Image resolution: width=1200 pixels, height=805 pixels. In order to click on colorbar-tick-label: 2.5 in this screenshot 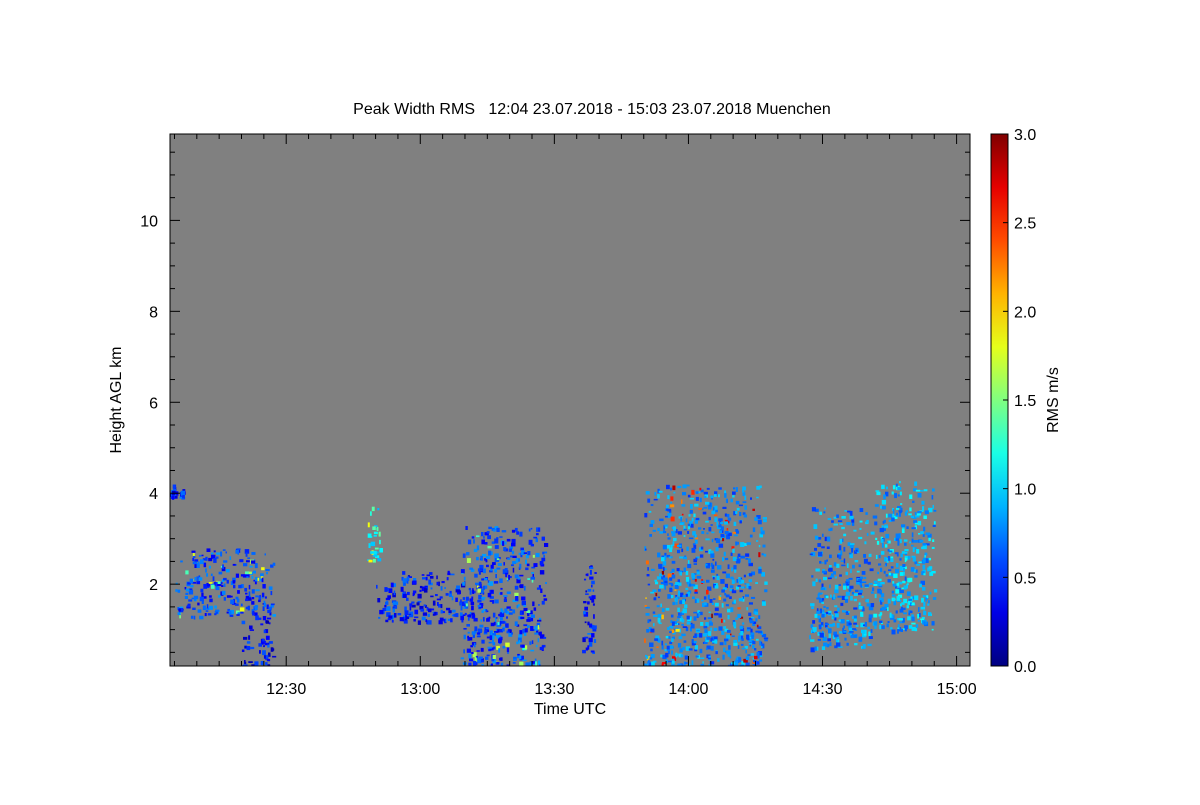, I will do `click(1025, 224)`.